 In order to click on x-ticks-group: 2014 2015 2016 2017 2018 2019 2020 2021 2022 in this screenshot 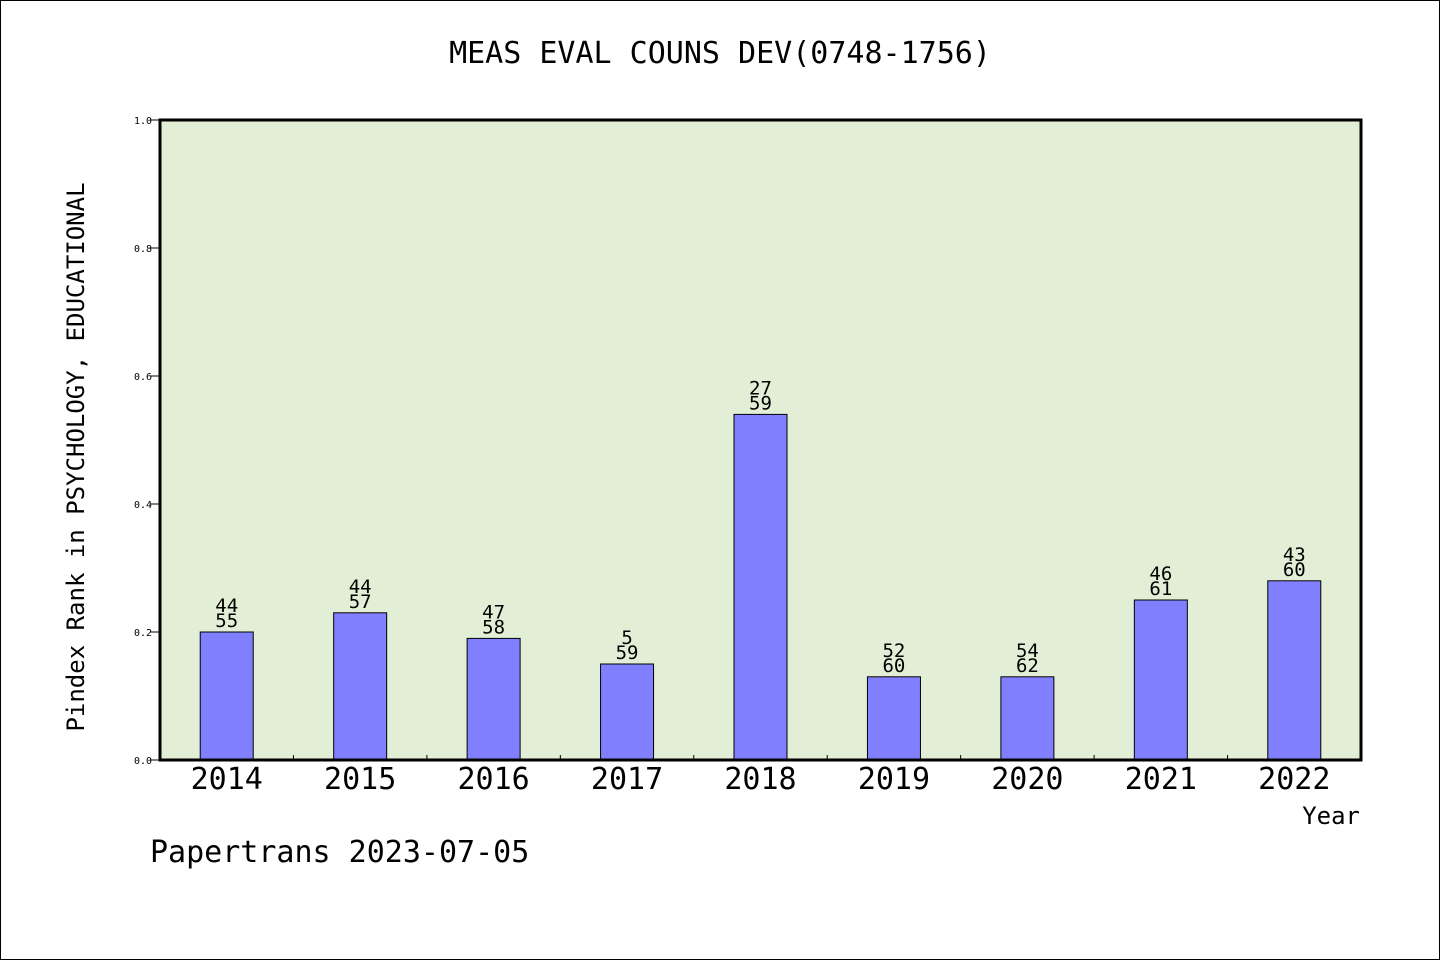, I will do `click(760, 776)`.